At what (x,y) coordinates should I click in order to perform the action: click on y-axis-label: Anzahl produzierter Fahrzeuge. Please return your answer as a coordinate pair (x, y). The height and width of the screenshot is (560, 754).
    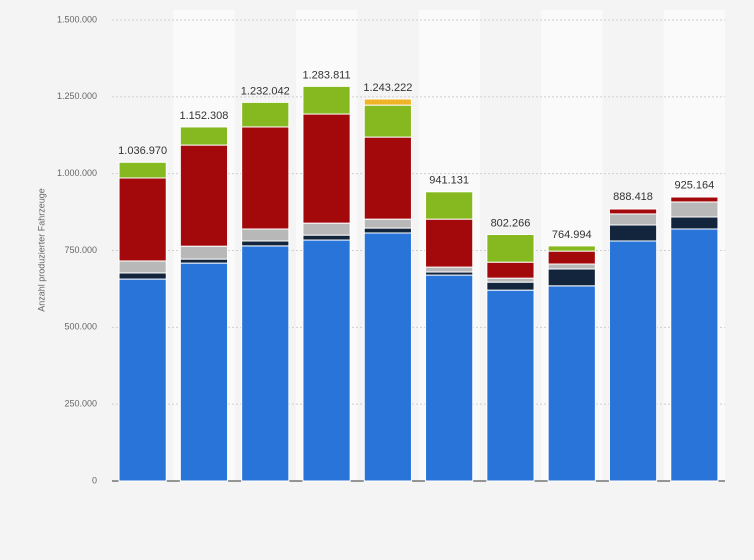
    Looking at the image, I should click on (41, 250).